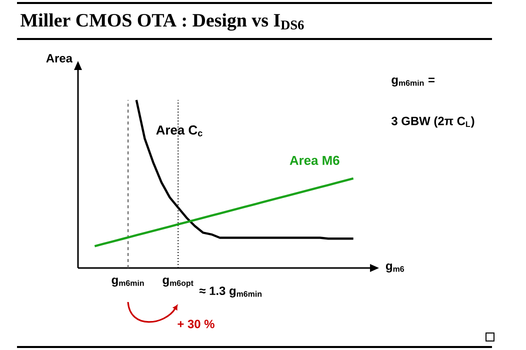  I want to click on y-axis-title: Area, so click(59, 58).